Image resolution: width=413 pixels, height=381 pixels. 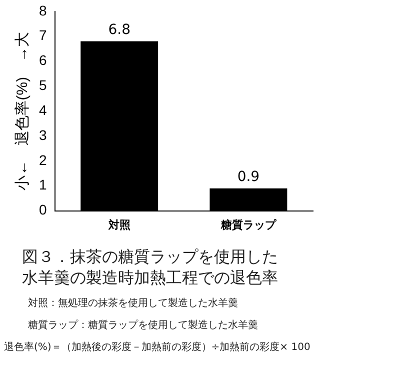 What do you see at coordinates (42, 35) in the screenshot?
I see `y-tick-label: 7` at bounding box center [42, 35].